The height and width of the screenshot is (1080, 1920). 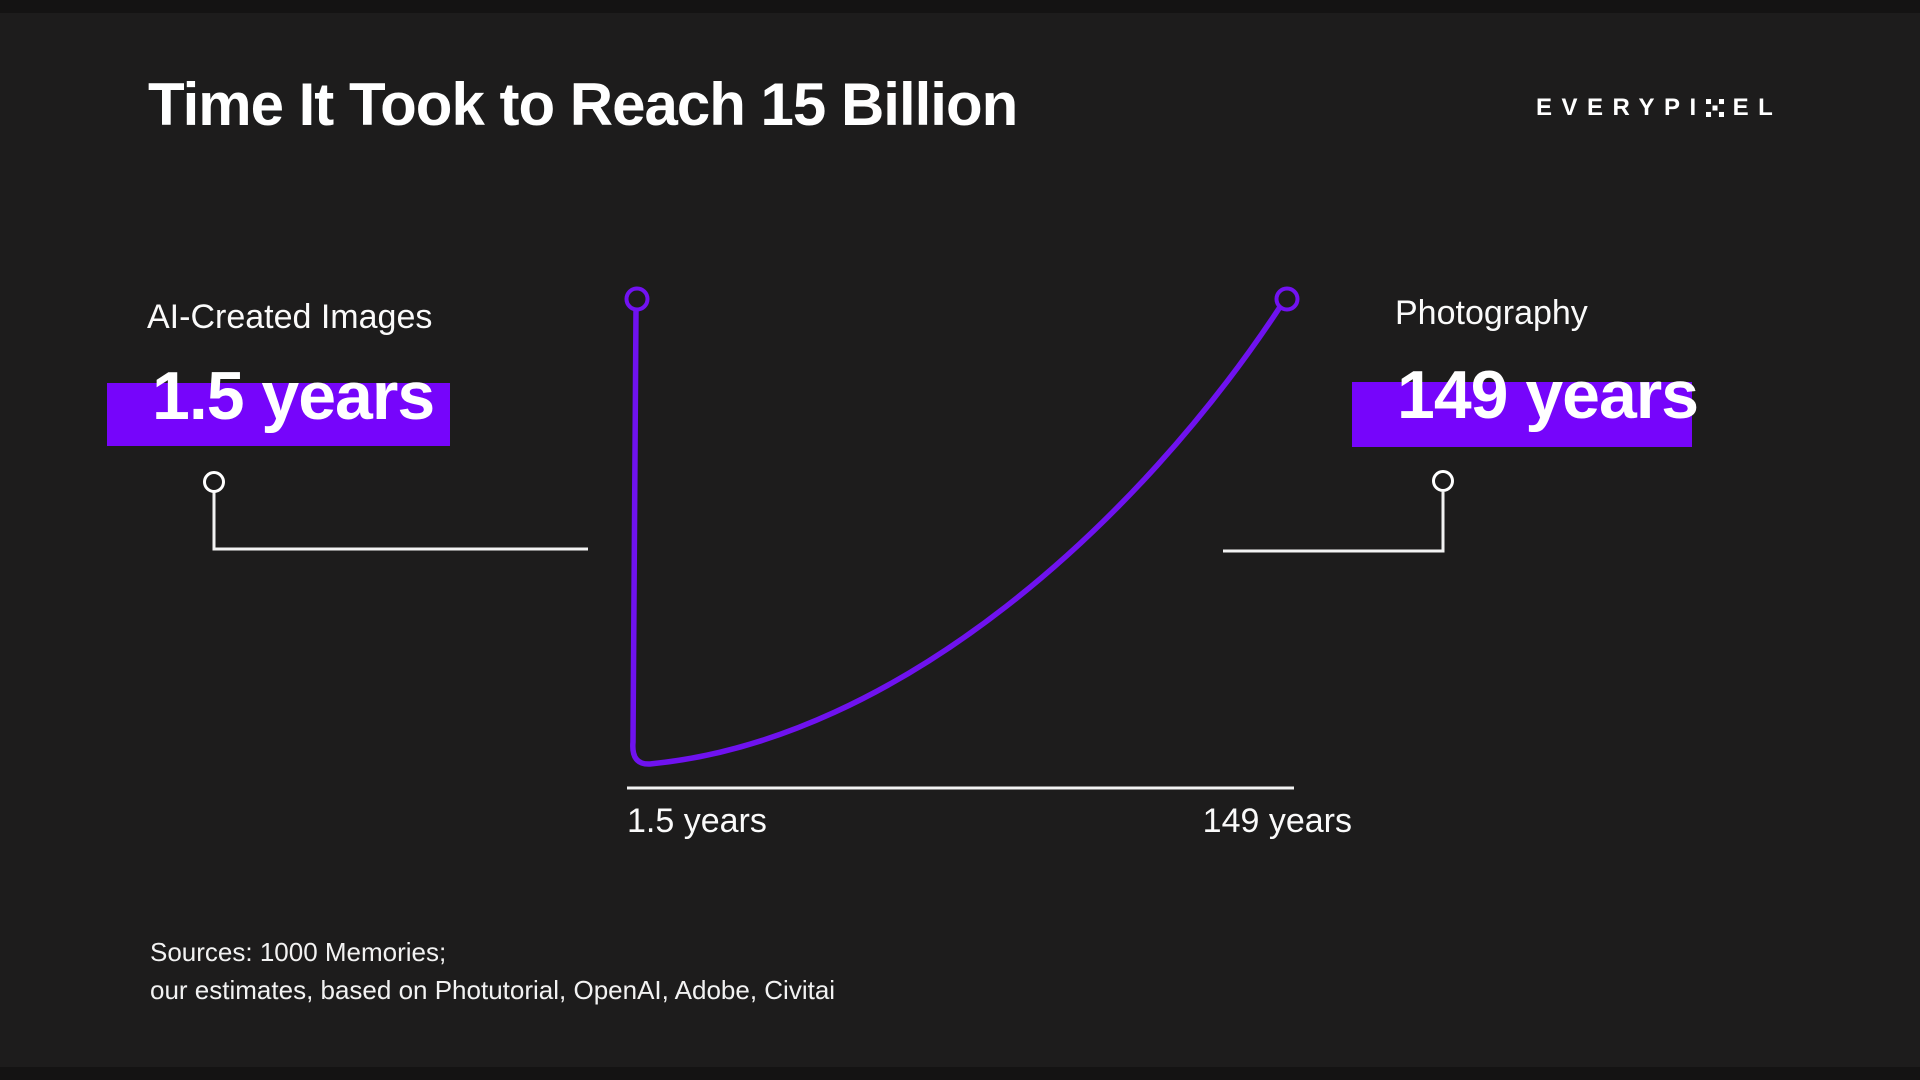 What do you see at coordinates (1621, 107) in the screenshot?
I see `logo-text-left: EVERYPI` at bounding box center [1621, 107].